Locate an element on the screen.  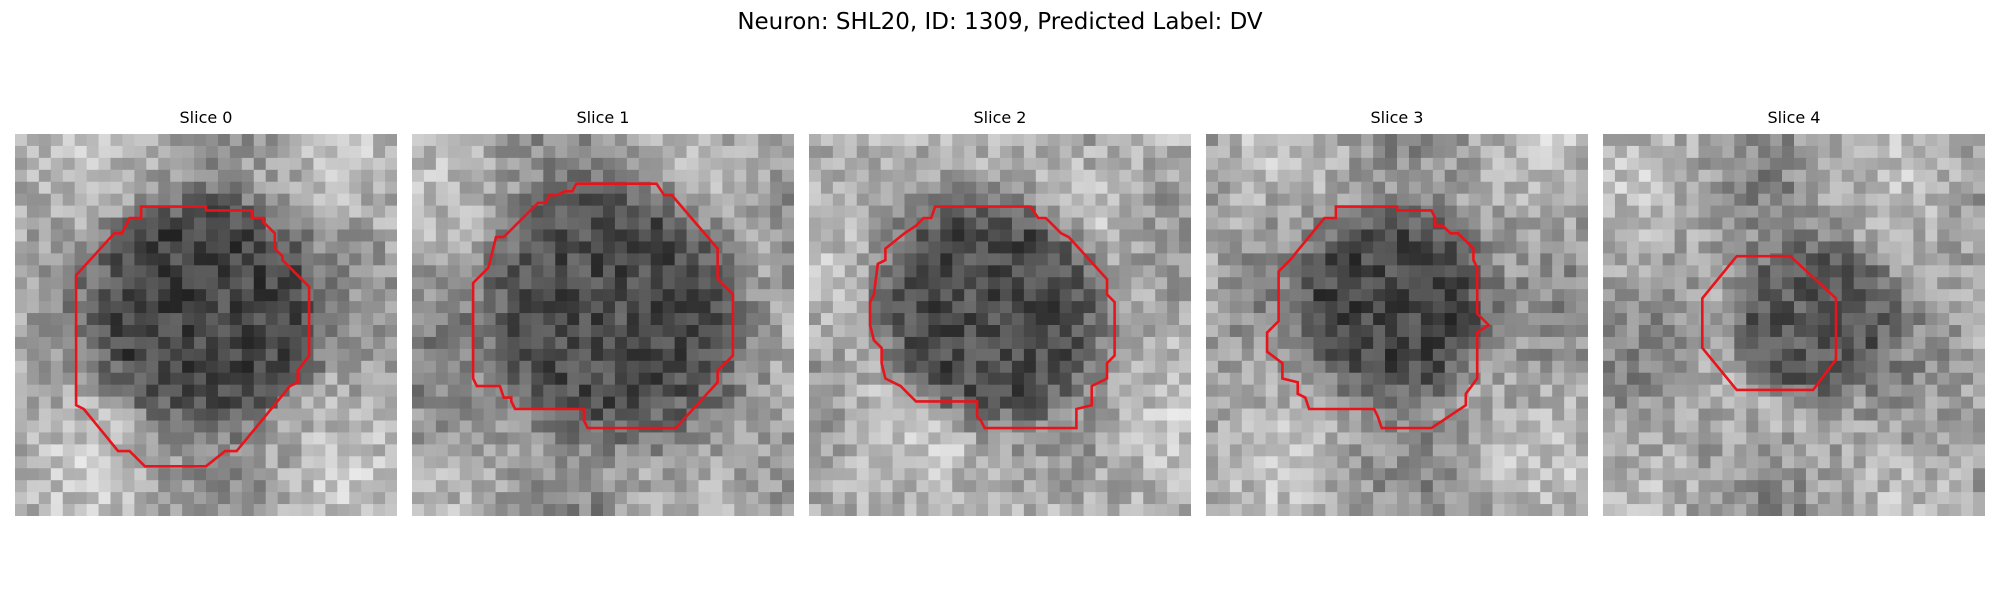
slice-panel-1: Slice 1 is located at coordinates (603, 312).